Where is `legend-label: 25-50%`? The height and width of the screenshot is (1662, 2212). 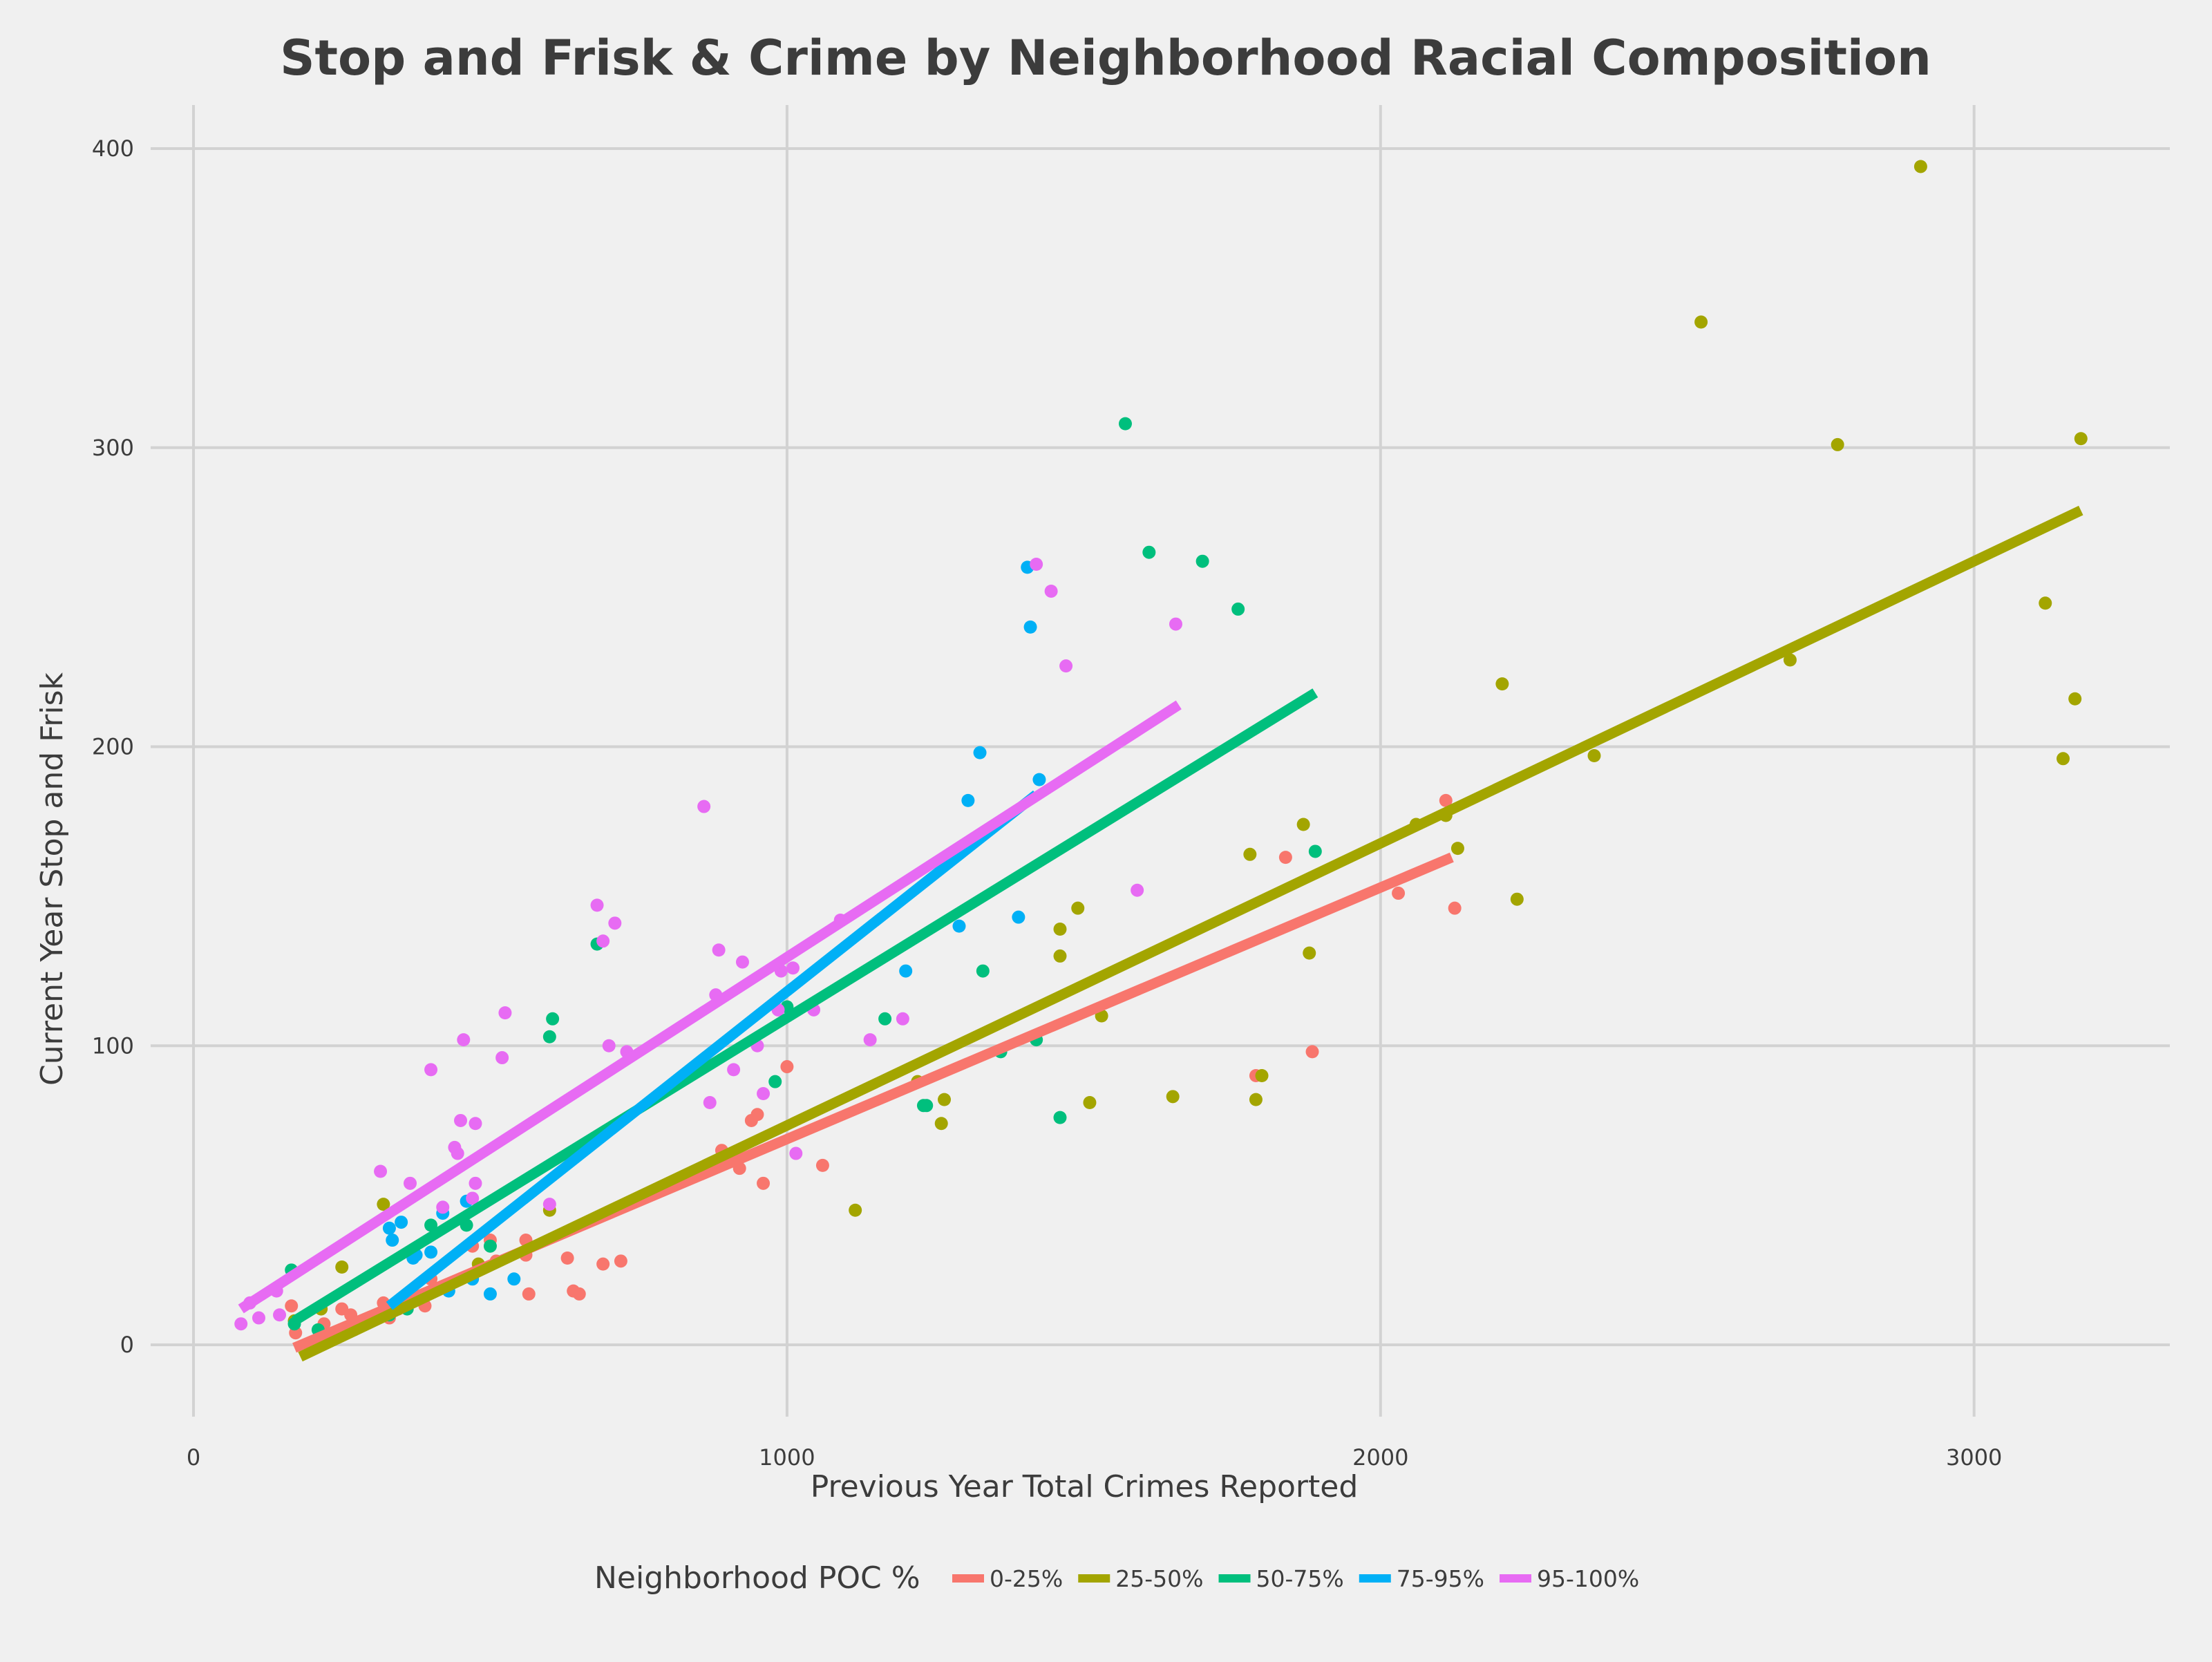
legend-label: 25-50% is located at coordinates (1159, 1579).